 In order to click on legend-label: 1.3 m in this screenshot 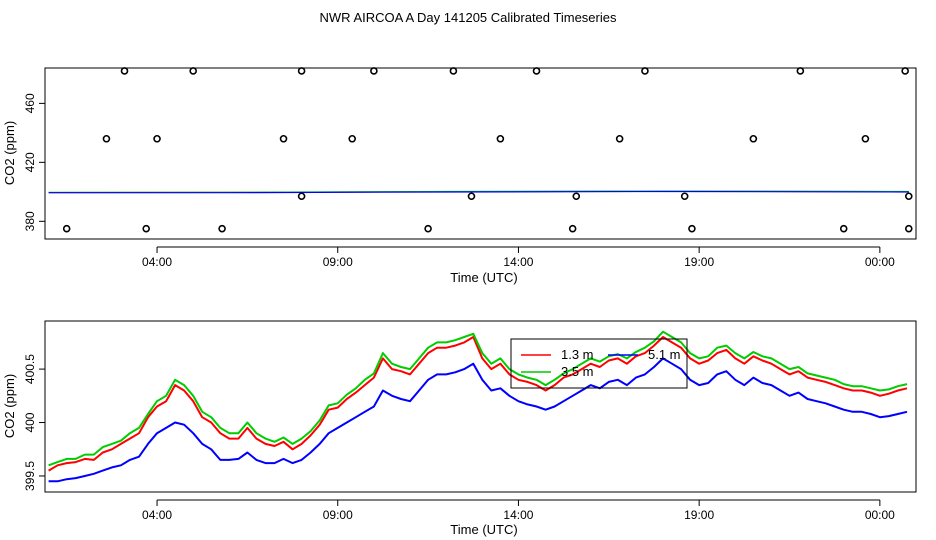, I will do `click(577, 354)`.